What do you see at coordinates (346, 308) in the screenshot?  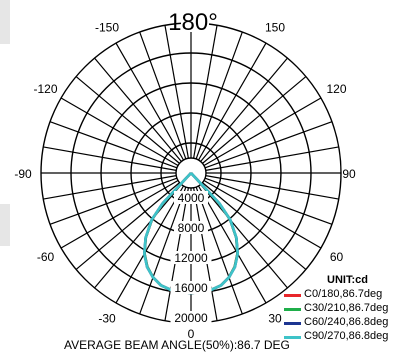 I see `legend-label: C30/210,86.7deg` at bounding box center [346, 308].